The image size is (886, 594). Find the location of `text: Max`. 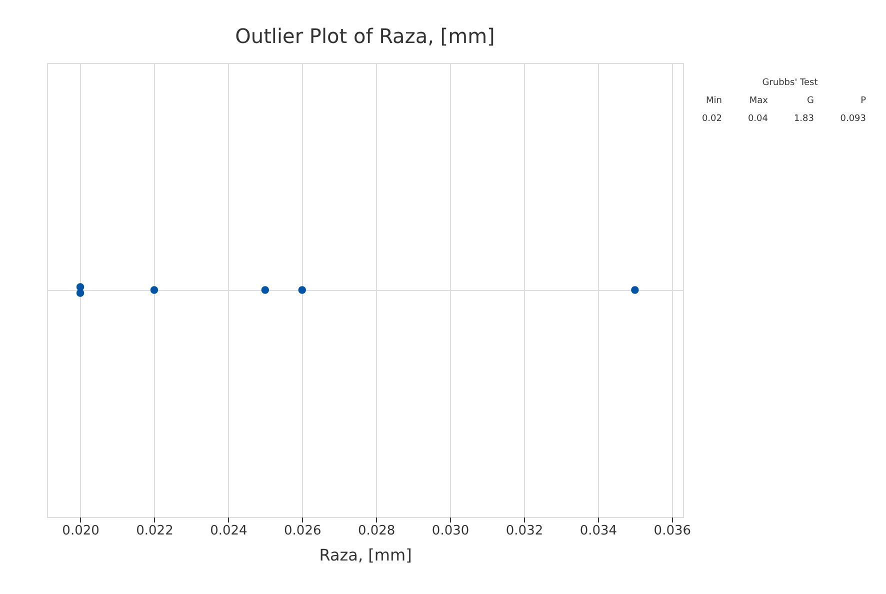

text: Max is located at coordinates (759, 101).